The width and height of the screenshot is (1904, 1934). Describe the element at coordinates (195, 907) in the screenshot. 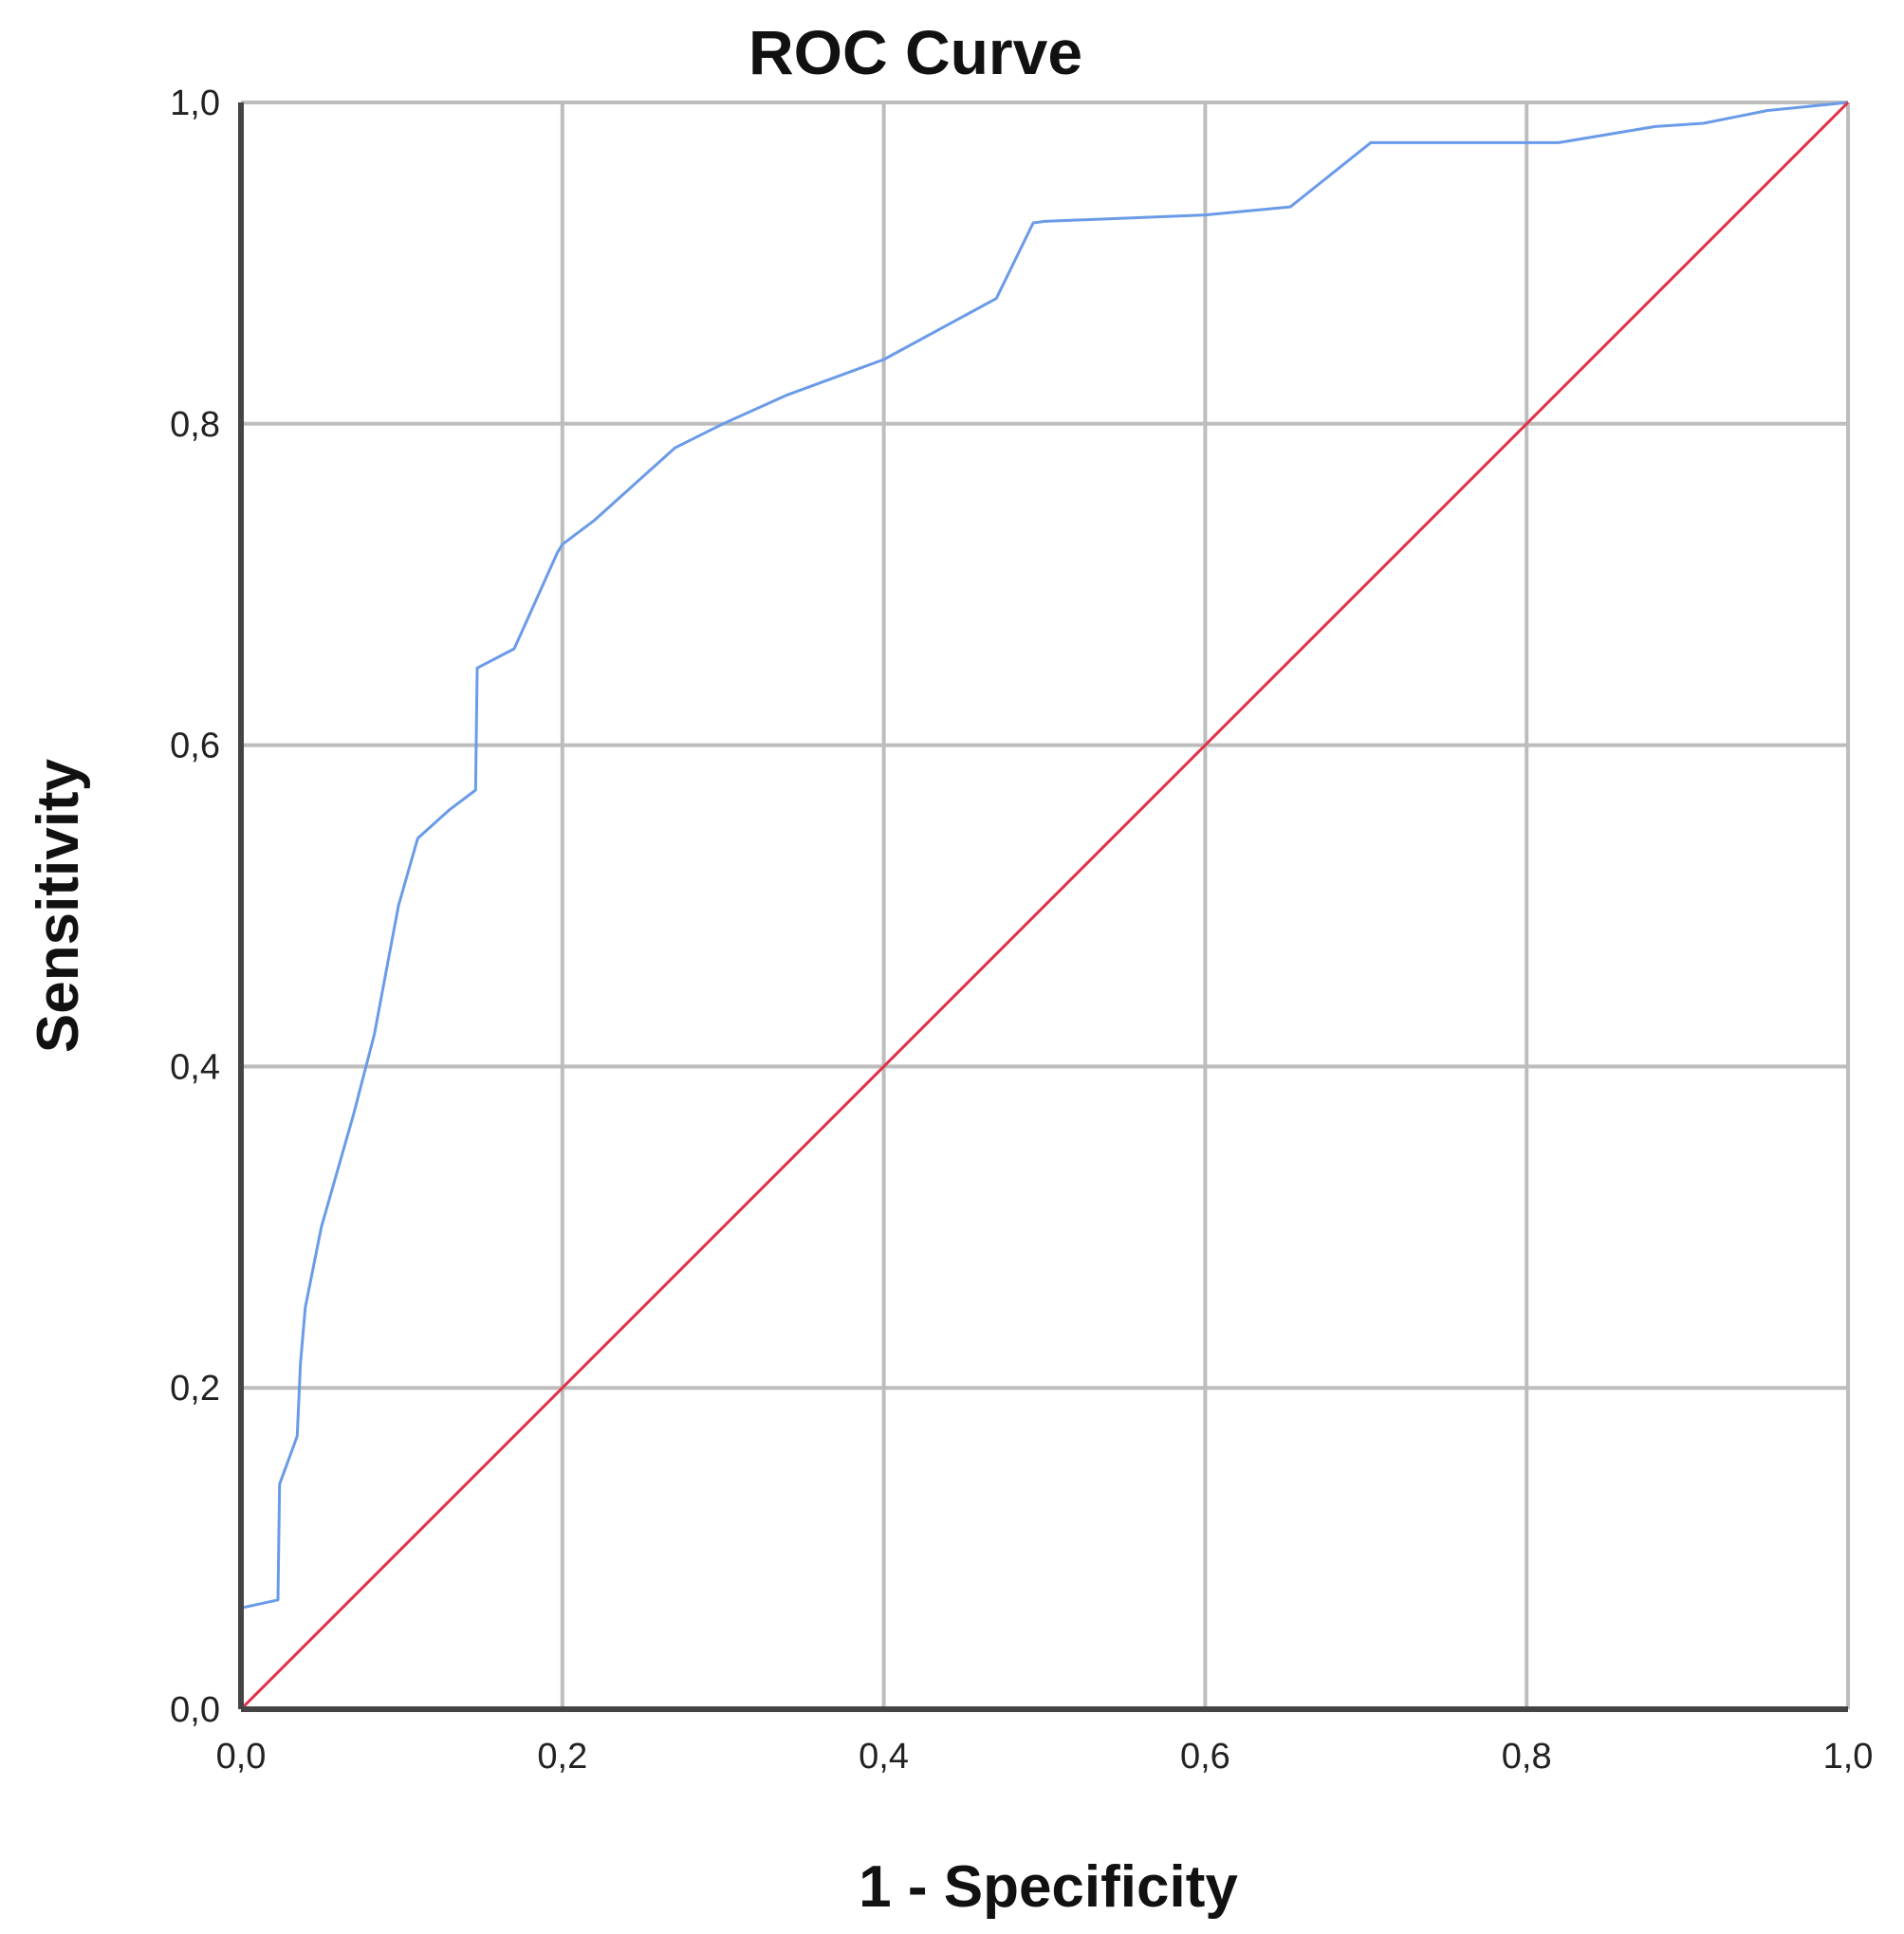

I see `y-tick-labels: 0,0 0,2 0,4 0,6 0,8 1,0` at that location.